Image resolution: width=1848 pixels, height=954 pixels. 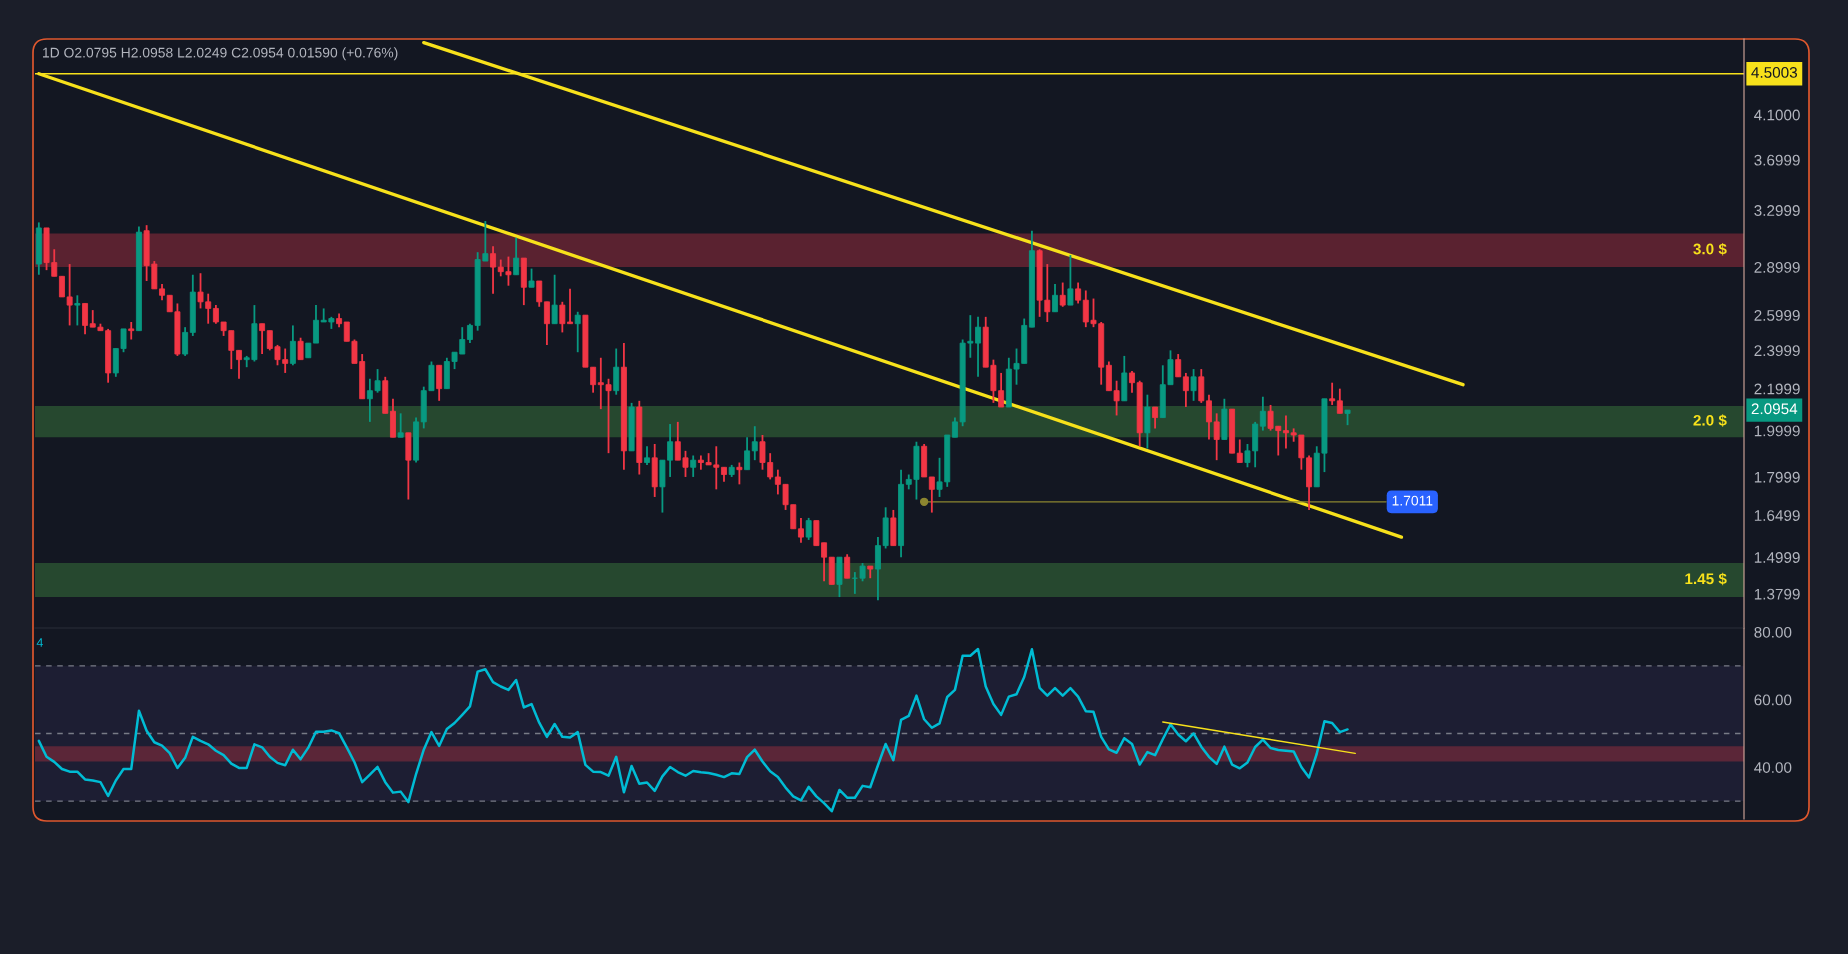 What do you see at coordinates (1777, 115) in the screenshot?
I see `y-tick-label: 4.1000` at bounding box center [1777, 115].